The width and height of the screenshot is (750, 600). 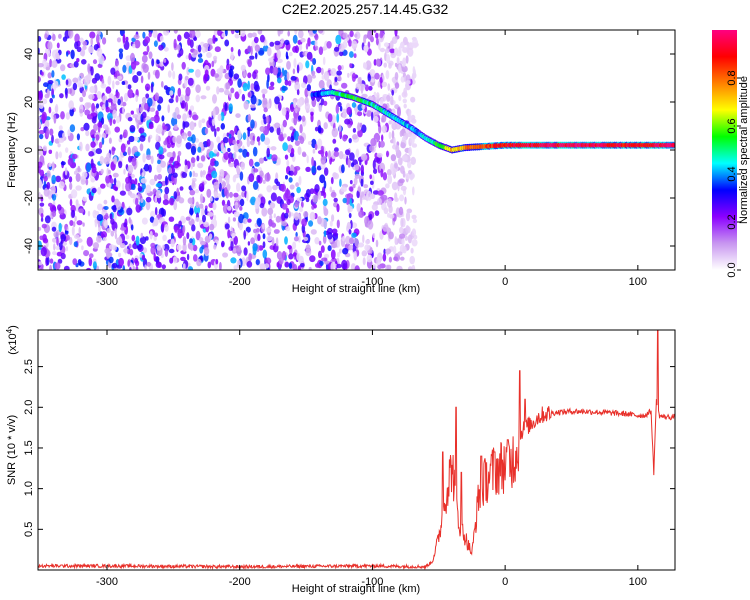 What do you see at coordinates (638, 582) in the screenshot?
I see `snr-x-tick-label: 100` at bounding box center [638, 582].